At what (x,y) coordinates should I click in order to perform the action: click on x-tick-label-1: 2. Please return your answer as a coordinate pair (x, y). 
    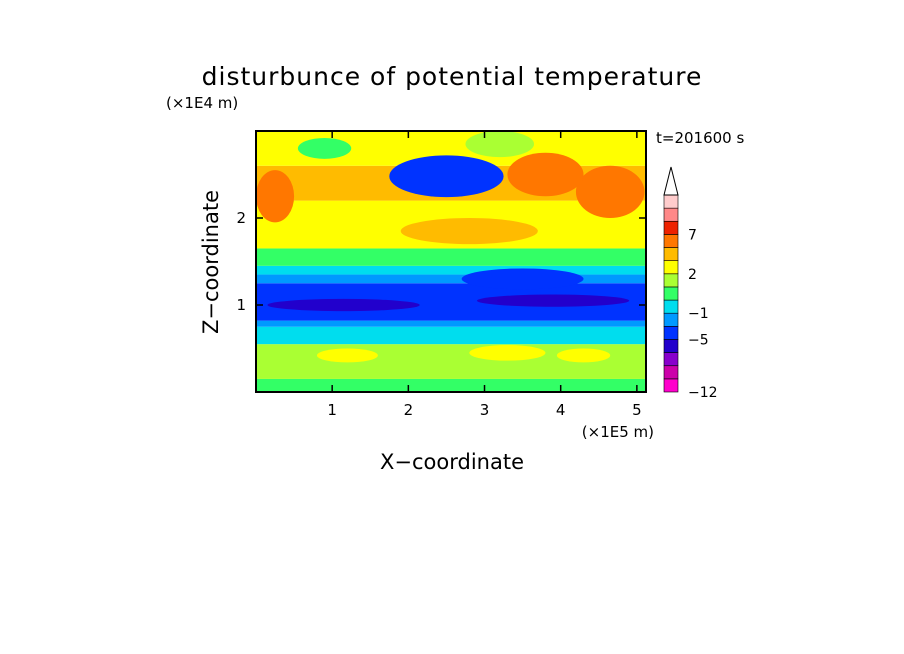
    Looking at the image, I should click on (409, 410).